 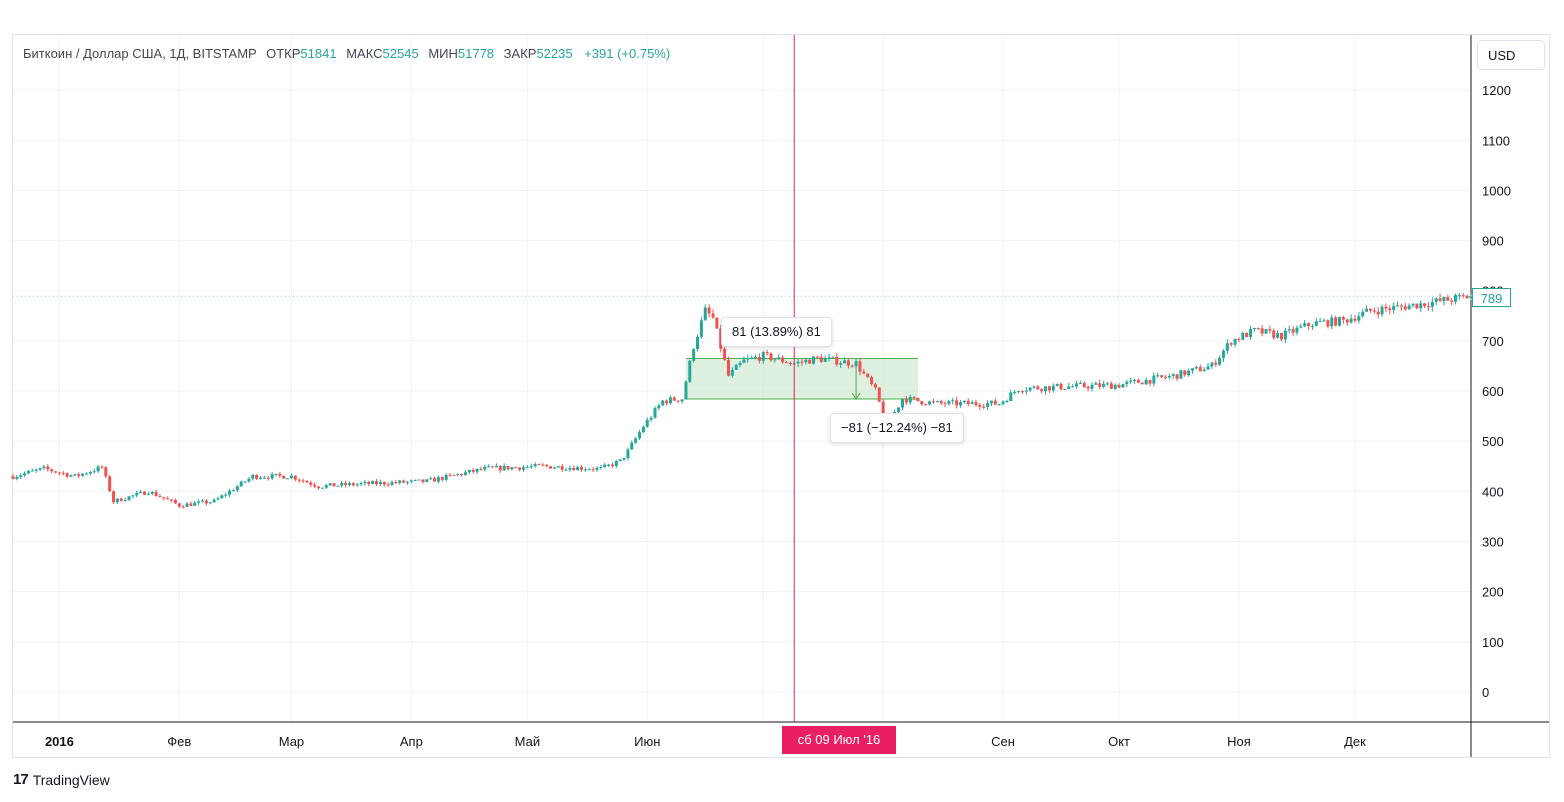 What do you see at coordinates (476, 53) in the screenshot?
I see `low-value: 51778` at bounding box center [476, 53].